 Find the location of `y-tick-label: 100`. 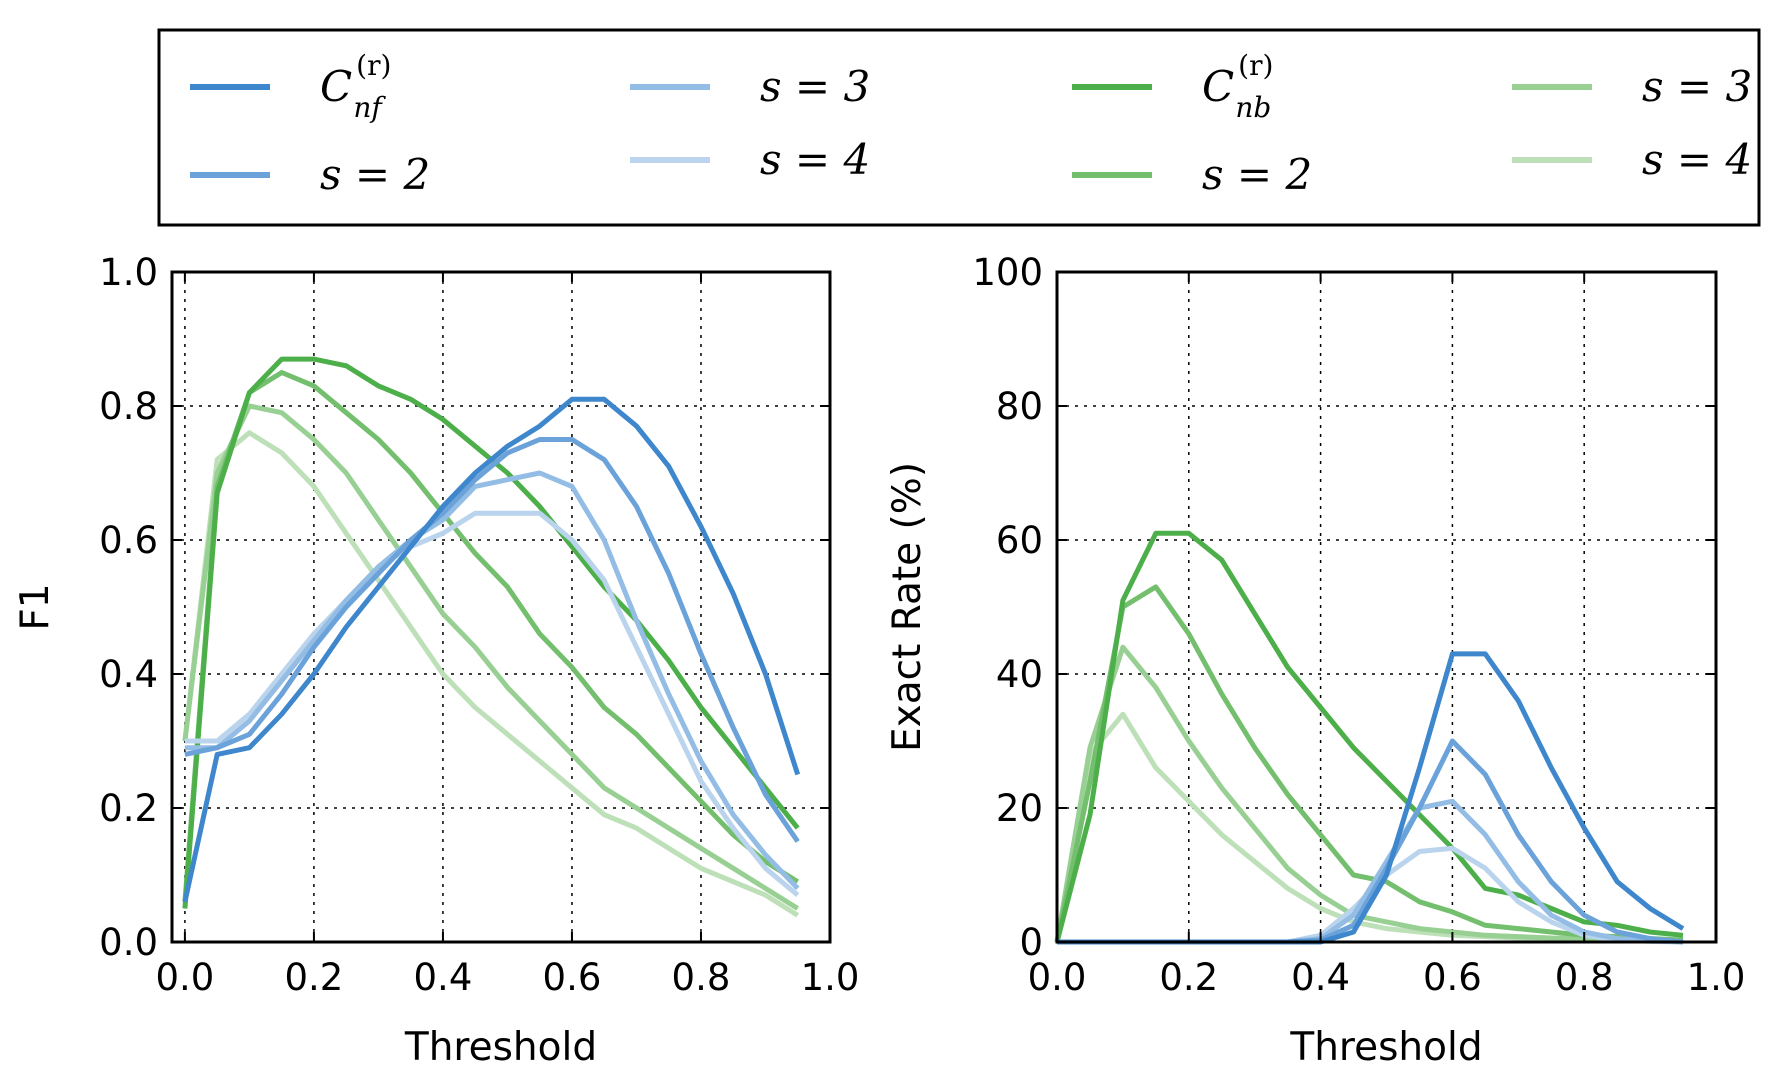

y-tick-label: 100 is located at coordinates (1007, 272).